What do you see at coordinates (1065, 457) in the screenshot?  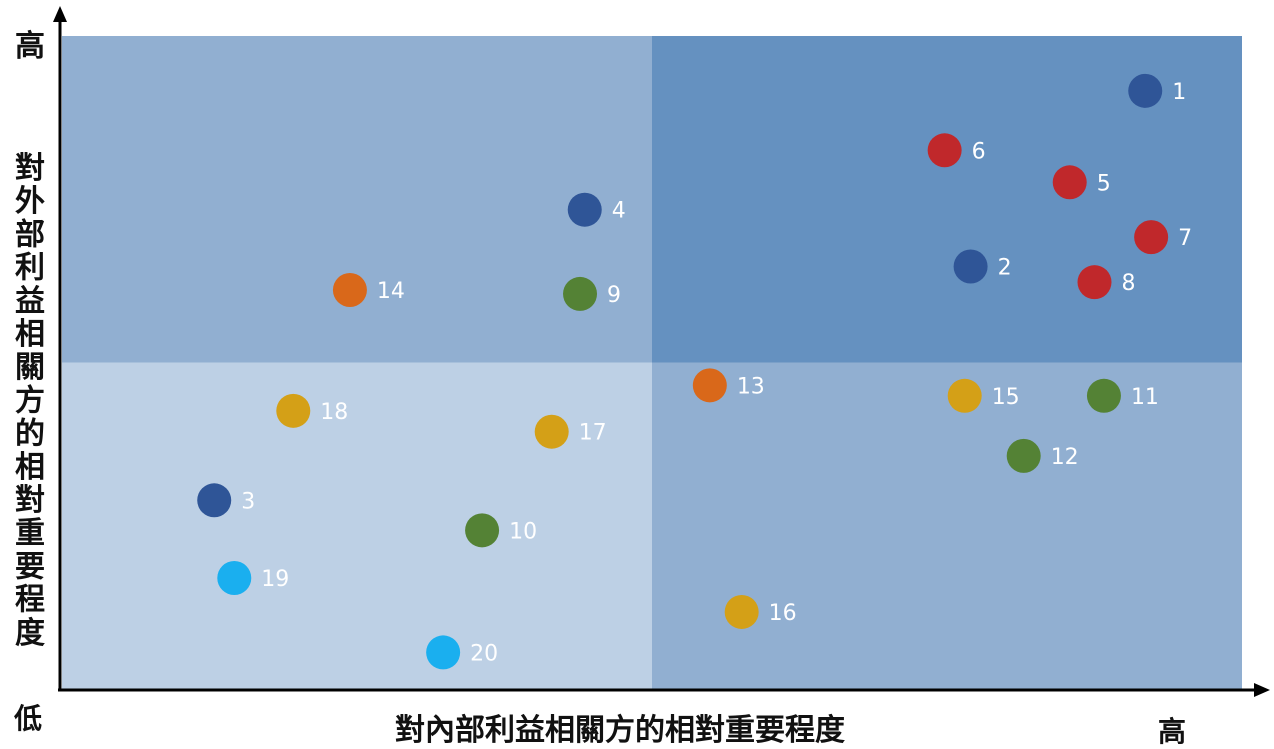 I see `data-label-12: 12` at bounding box center [1065, 457].